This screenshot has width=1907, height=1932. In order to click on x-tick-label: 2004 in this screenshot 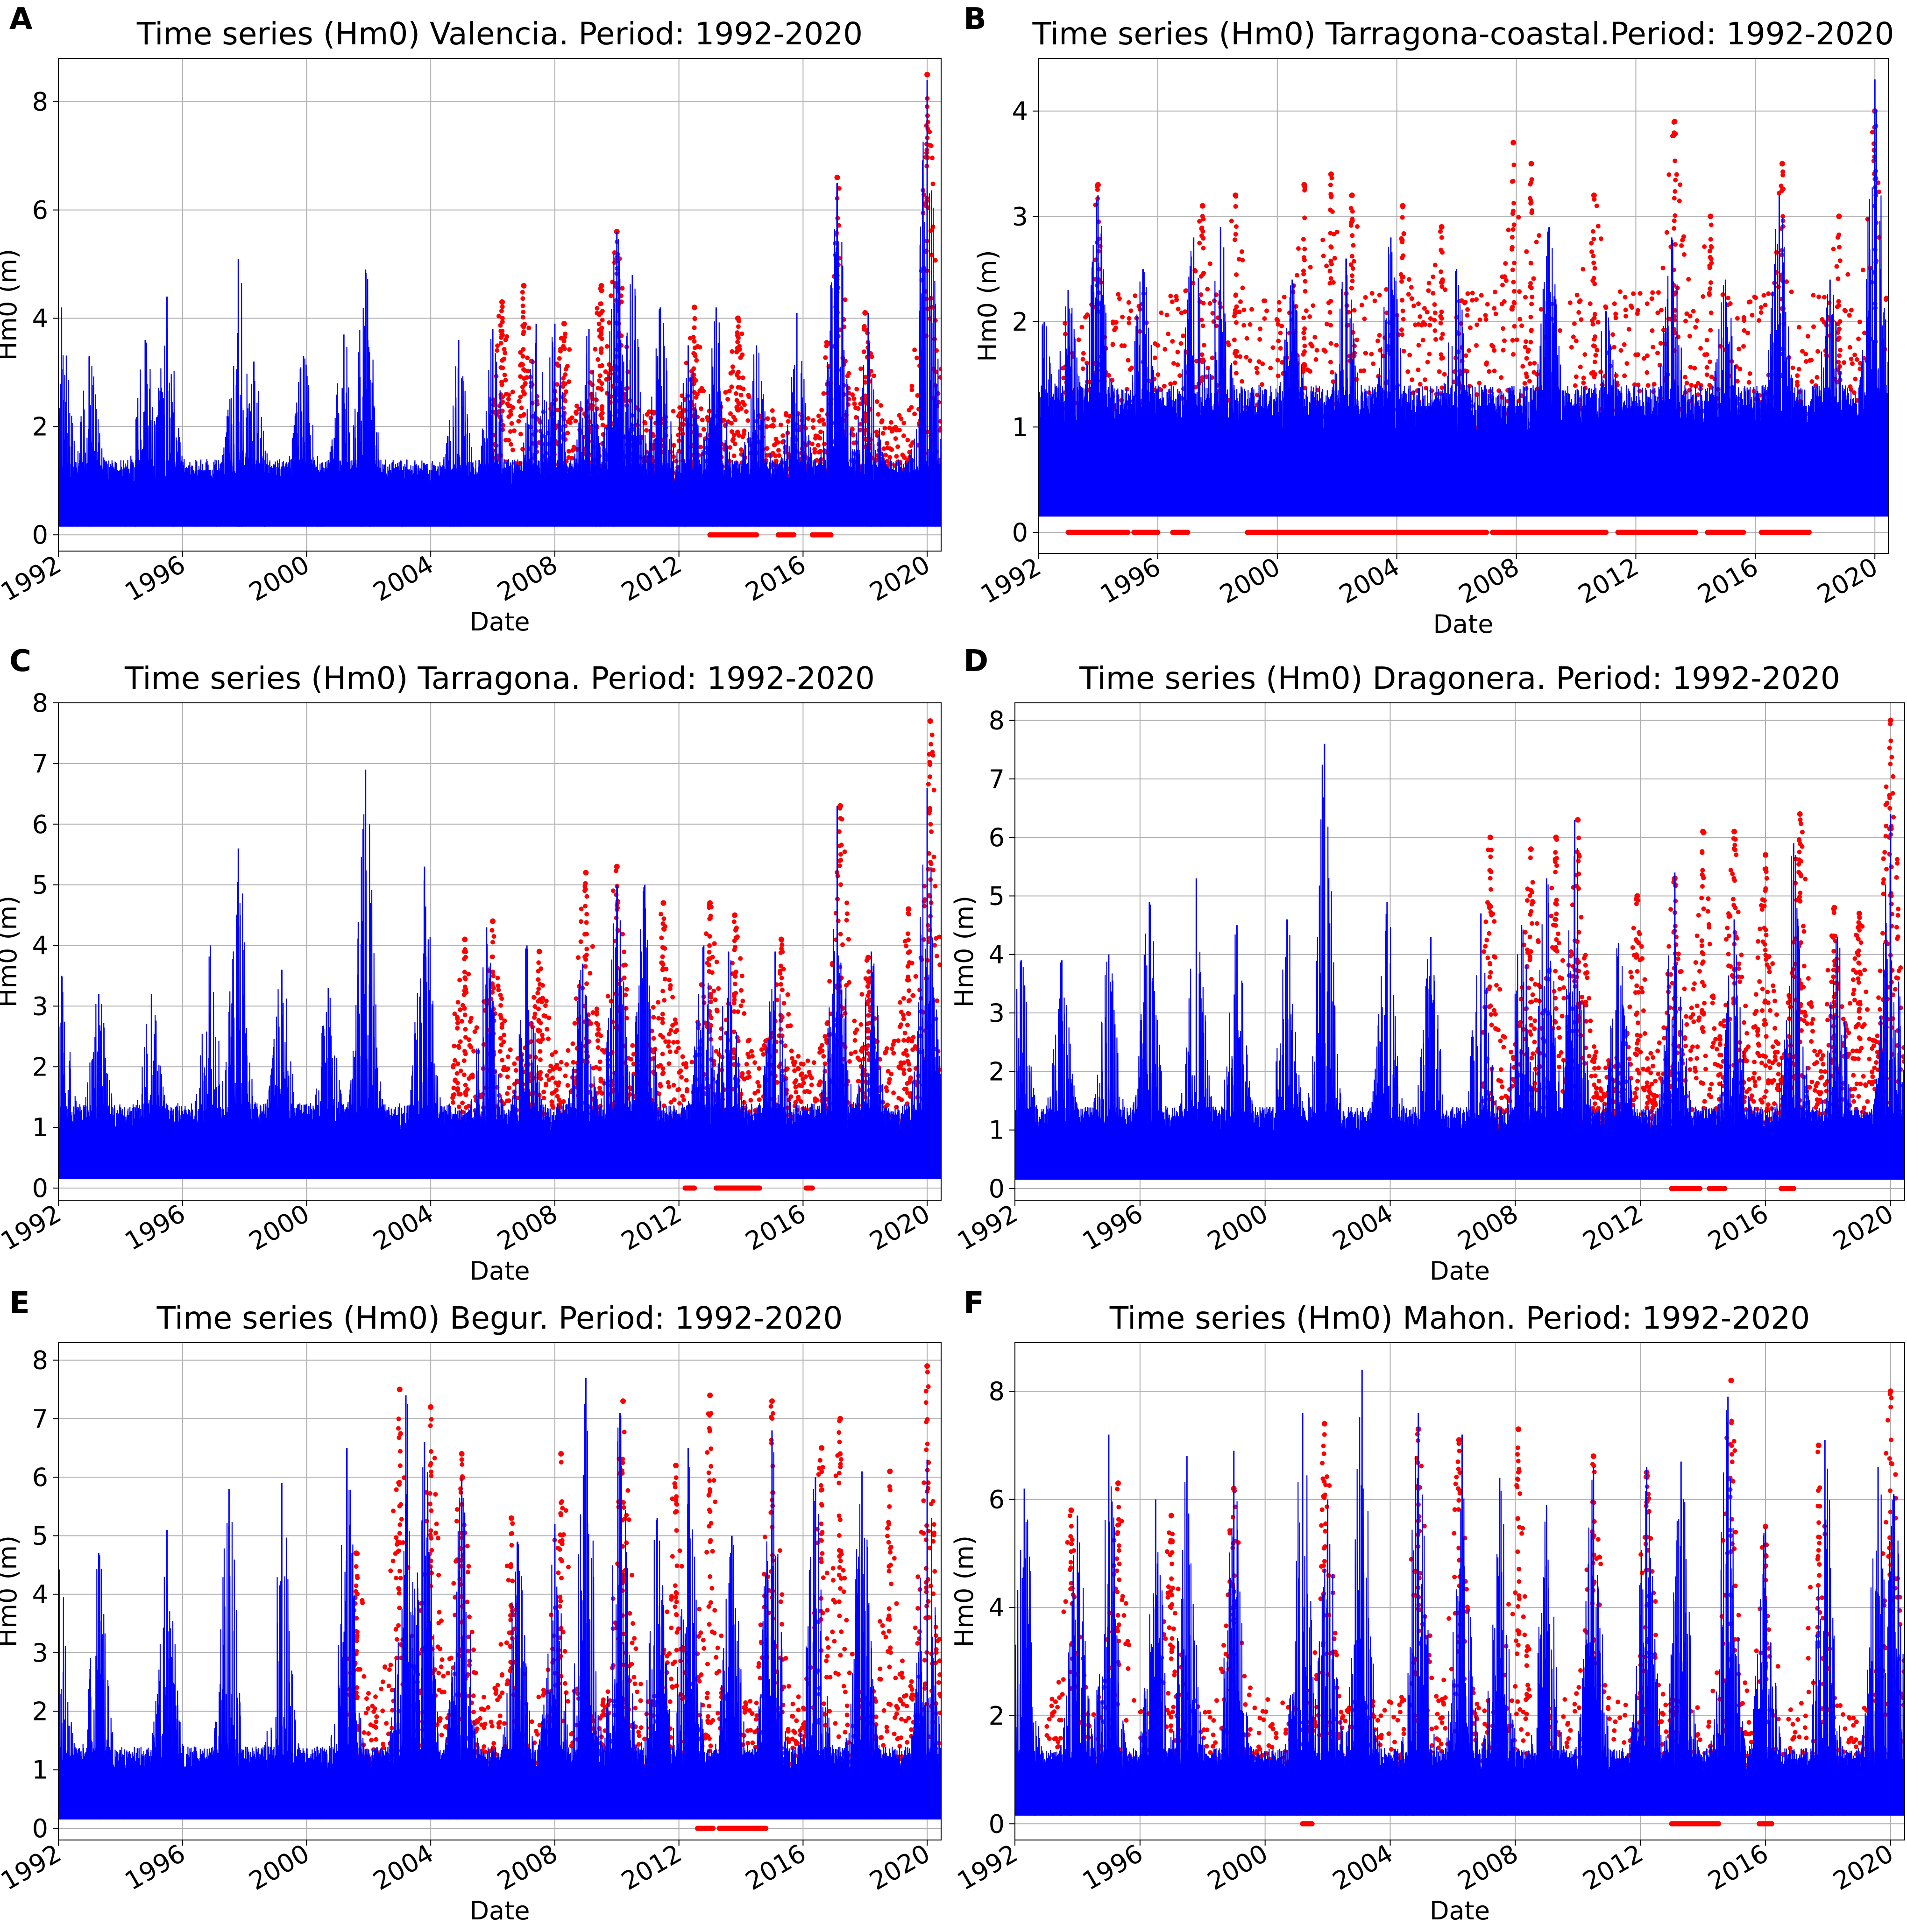, I will do `click(1362, 1867)`.